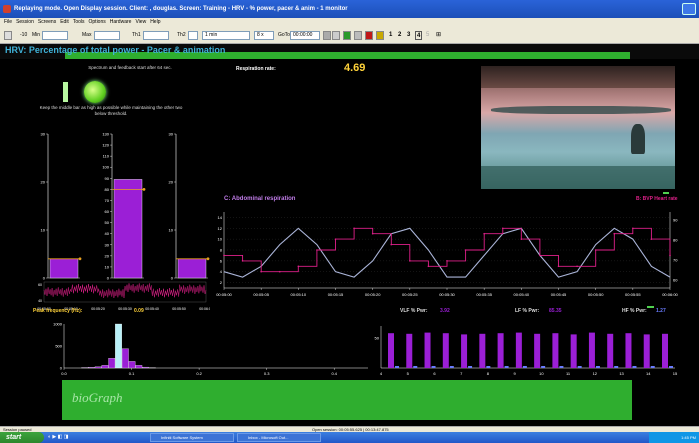 This screenshot has width=699, height=443. Describe the element at coordinates (377, 338) in the screenshot. I see `trend-y-tick: 50` at that location.